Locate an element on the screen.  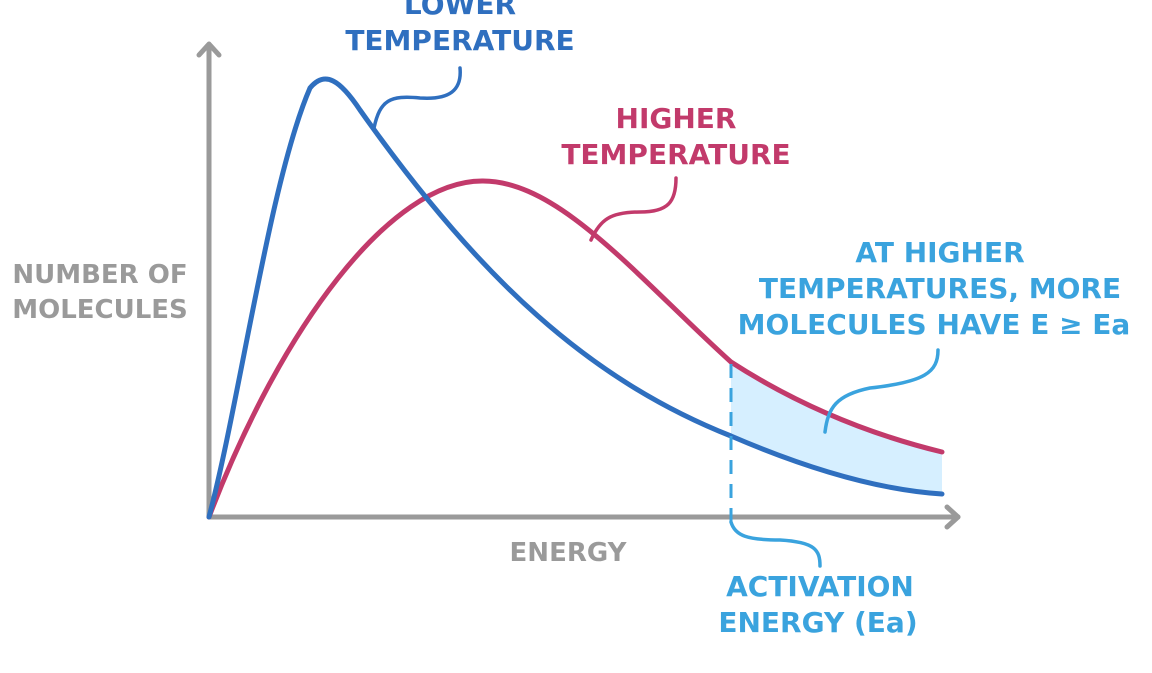
shaded-region-label-line-3: MOLECULES HAVE E ≥ Ea is located at coordinates (934, 324).